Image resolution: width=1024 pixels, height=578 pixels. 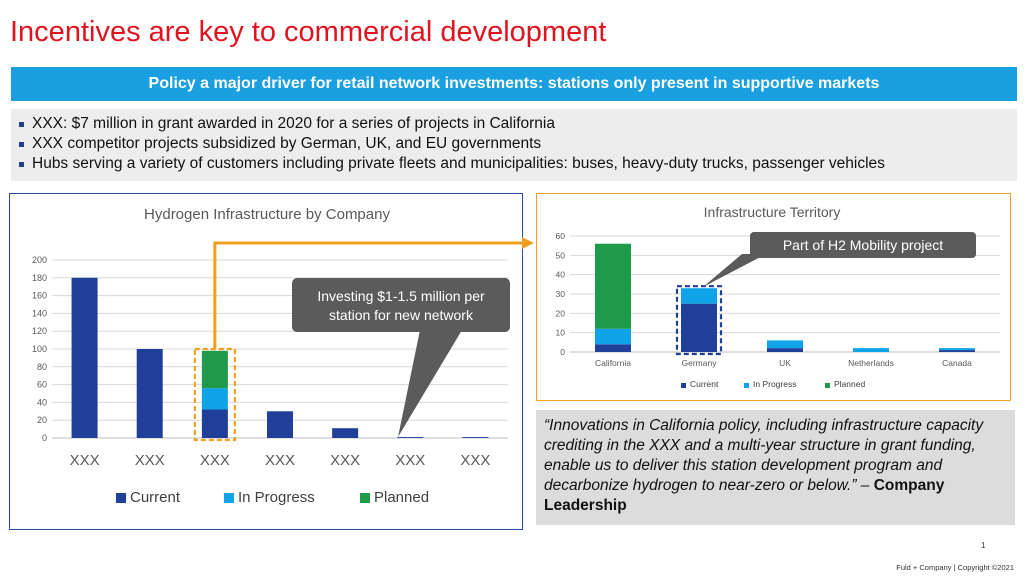 I want to click on page-number: 1, so click(x=983, y=545).